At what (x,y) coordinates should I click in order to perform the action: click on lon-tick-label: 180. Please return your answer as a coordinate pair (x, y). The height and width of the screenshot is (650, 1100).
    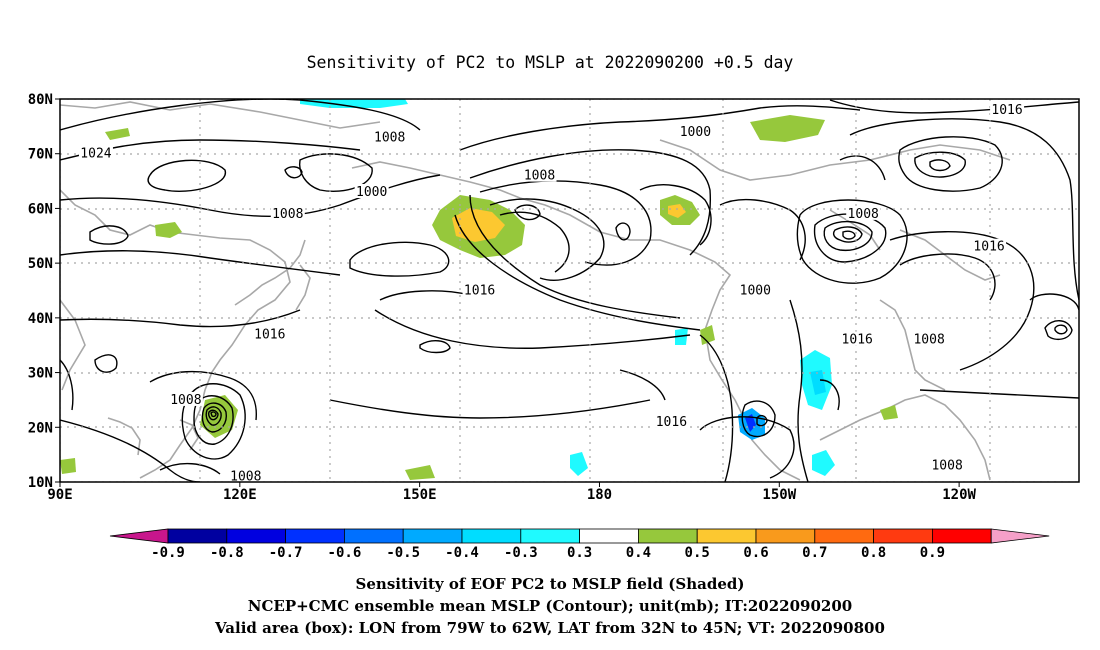
    Looking at the image, I should click on (599, 495).